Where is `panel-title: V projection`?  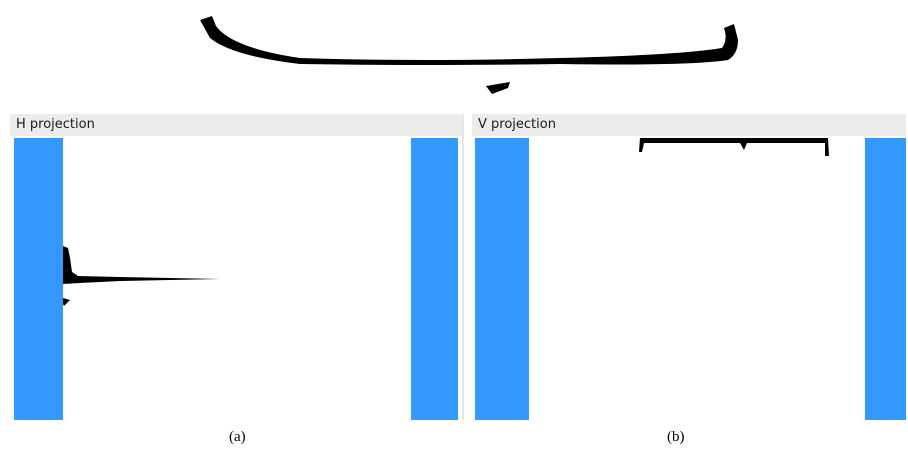 panel-title: V projection is located at coordinates (517, 124).